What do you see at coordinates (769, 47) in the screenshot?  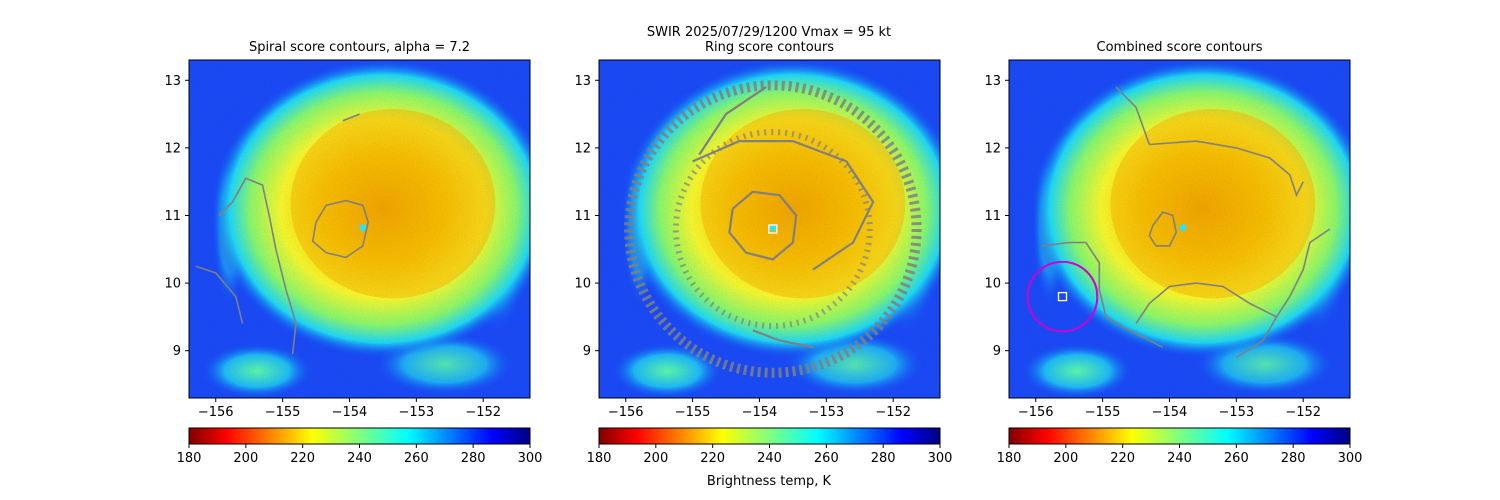 I see `panel-title: Ring score contours` at bounding box center [769, 47].